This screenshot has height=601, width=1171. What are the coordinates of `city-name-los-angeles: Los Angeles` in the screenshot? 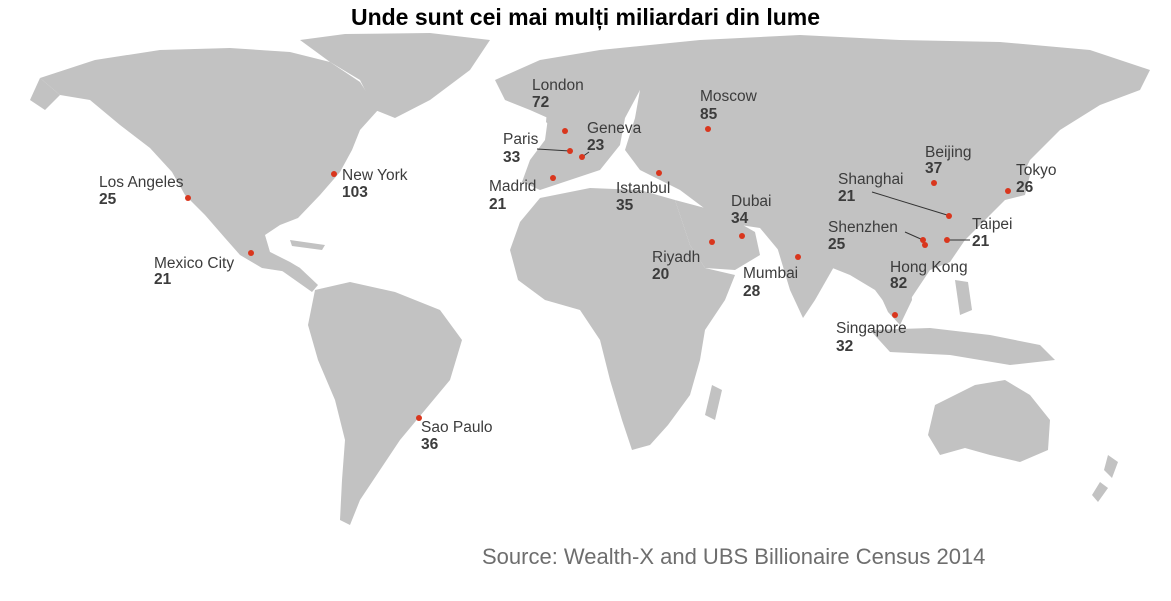 It's located at (141, 182).